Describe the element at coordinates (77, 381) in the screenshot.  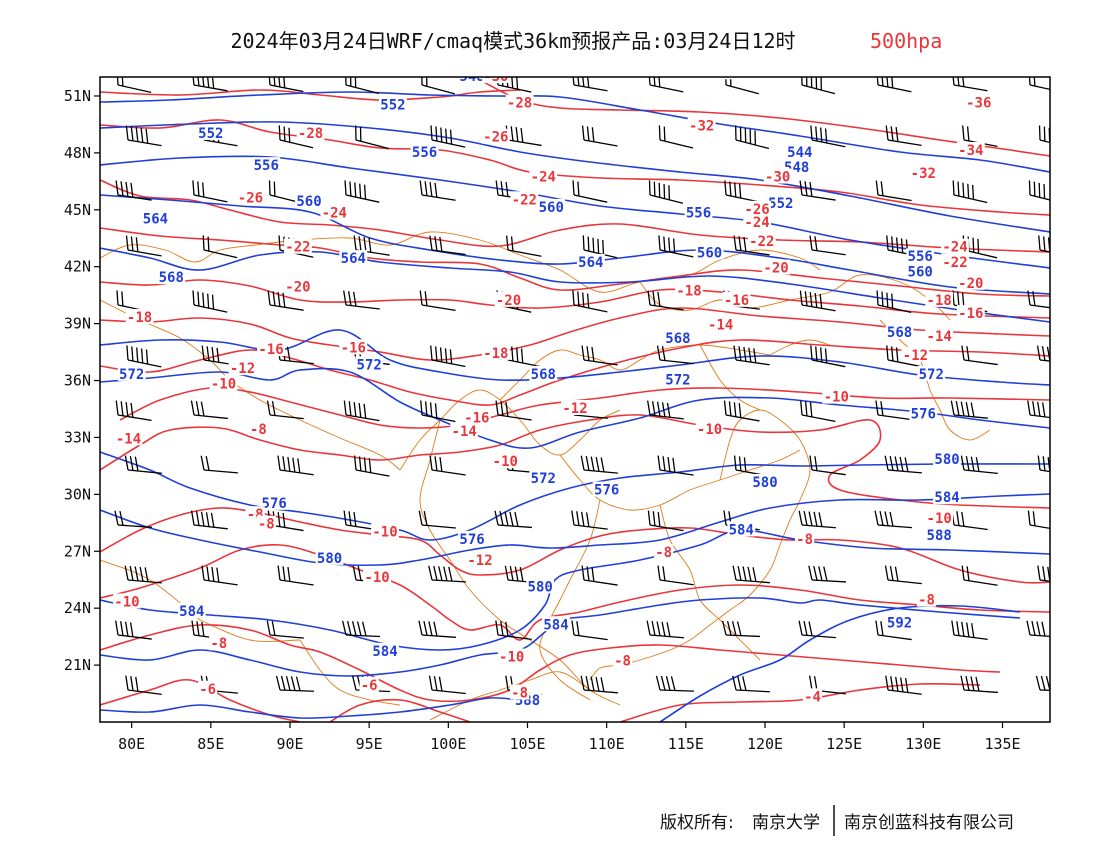
I see `lat-tick-label: 36N` at that location.